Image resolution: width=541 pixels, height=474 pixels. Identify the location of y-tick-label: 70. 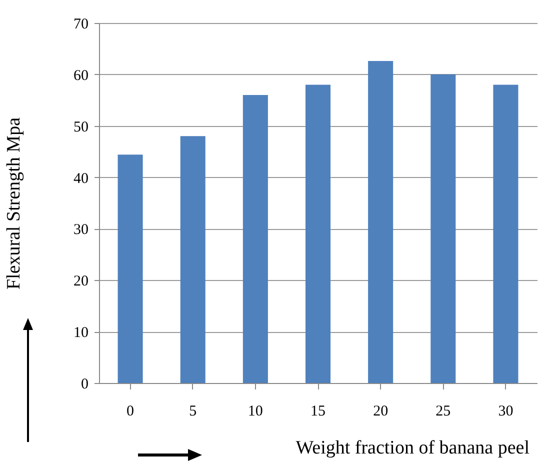
(81, 24).